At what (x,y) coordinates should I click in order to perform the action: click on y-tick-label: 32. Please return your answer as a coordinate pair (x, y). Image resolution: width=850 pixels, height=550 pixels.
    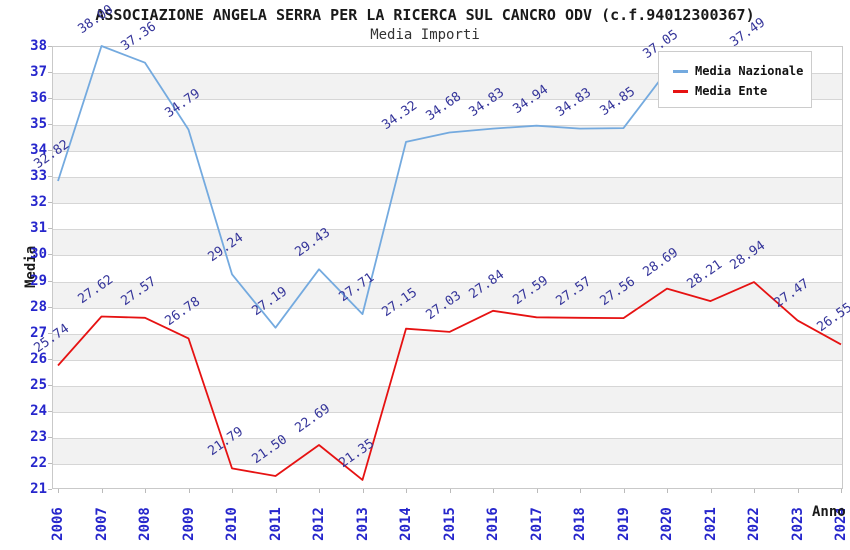
    Looking at the image, I should click on (38, 202).